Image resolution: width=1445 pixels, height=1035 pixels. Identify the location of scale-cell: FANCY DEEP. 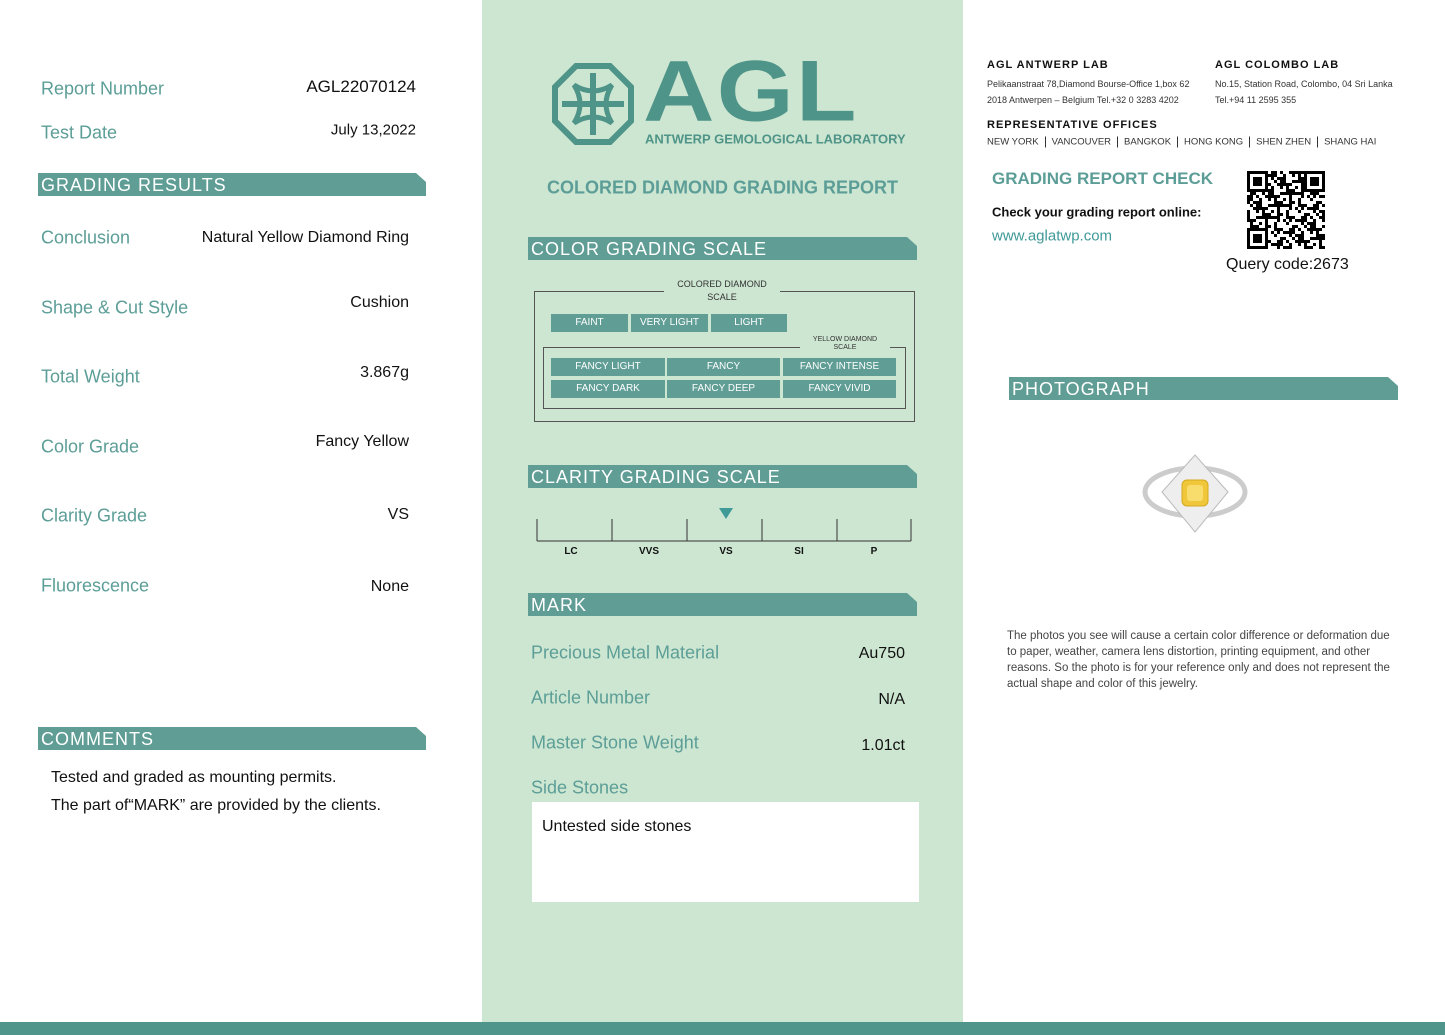
(723, 389).